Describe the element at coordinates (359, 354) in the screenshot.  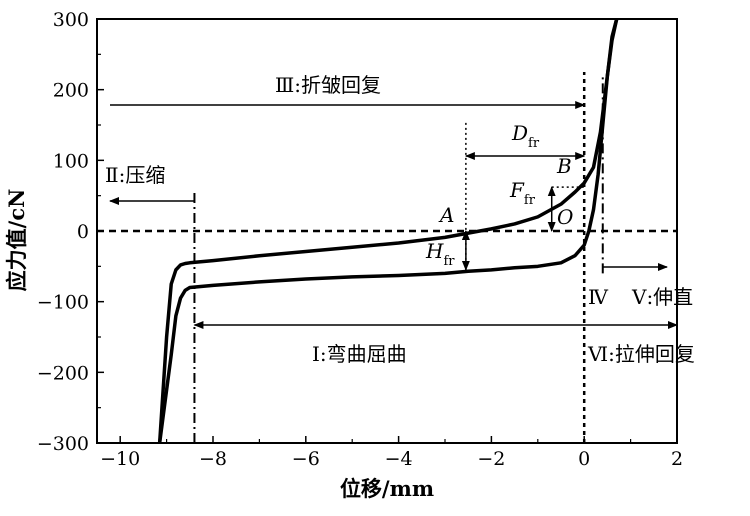
I see `region-label-1: Ⅰ:弯曲屈曲` at that location.